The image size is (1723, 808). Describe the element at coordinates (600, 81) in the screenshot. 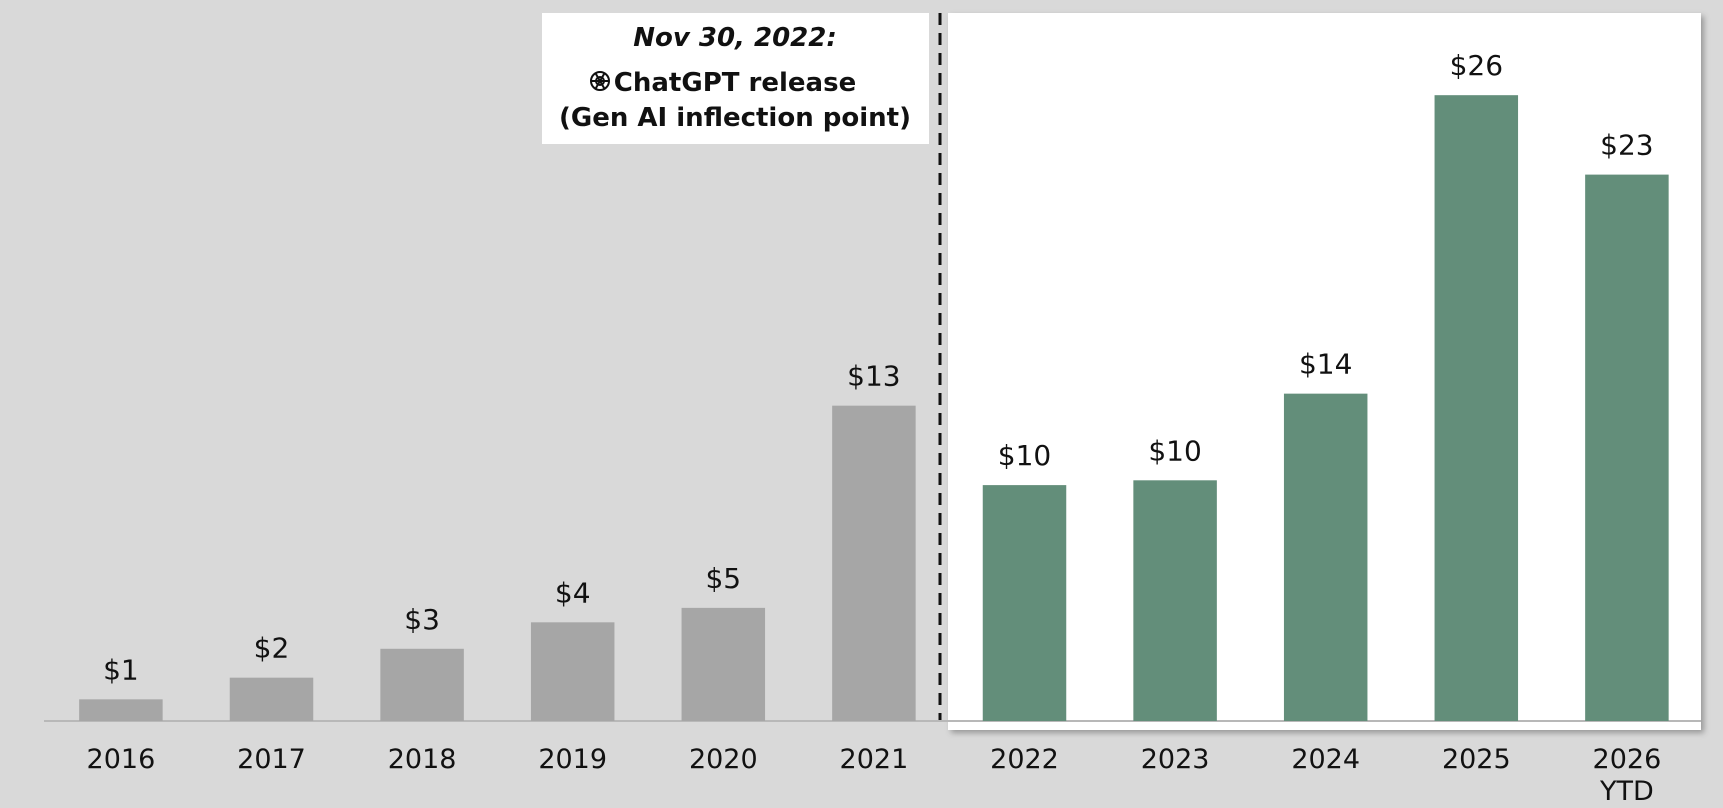

I see `chatgpt-icon` at that location.